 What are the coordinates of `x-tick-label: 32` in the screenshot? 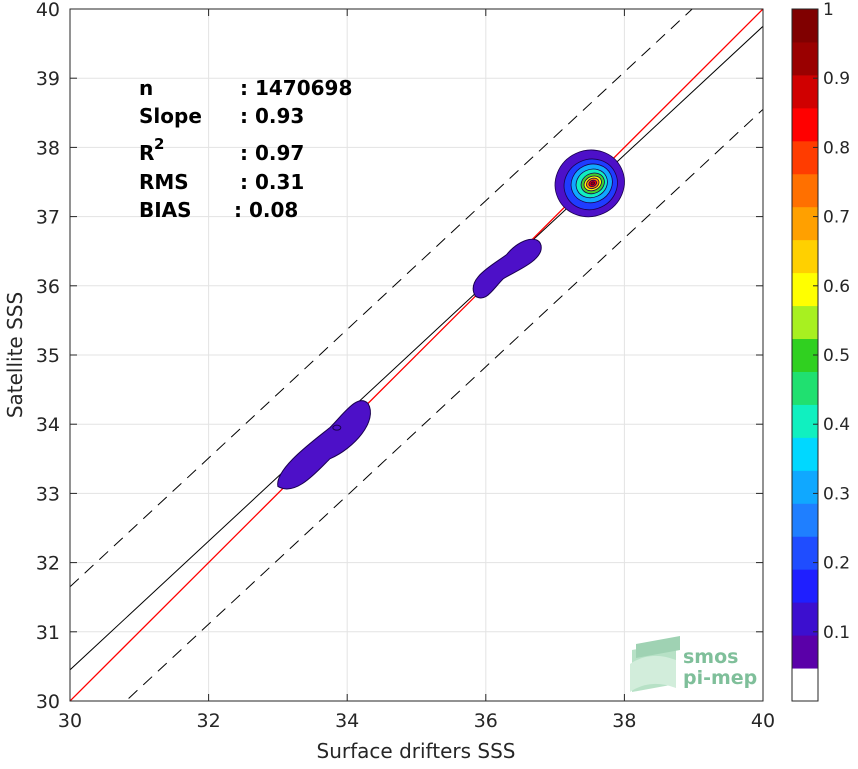 It's located at (209, 721).